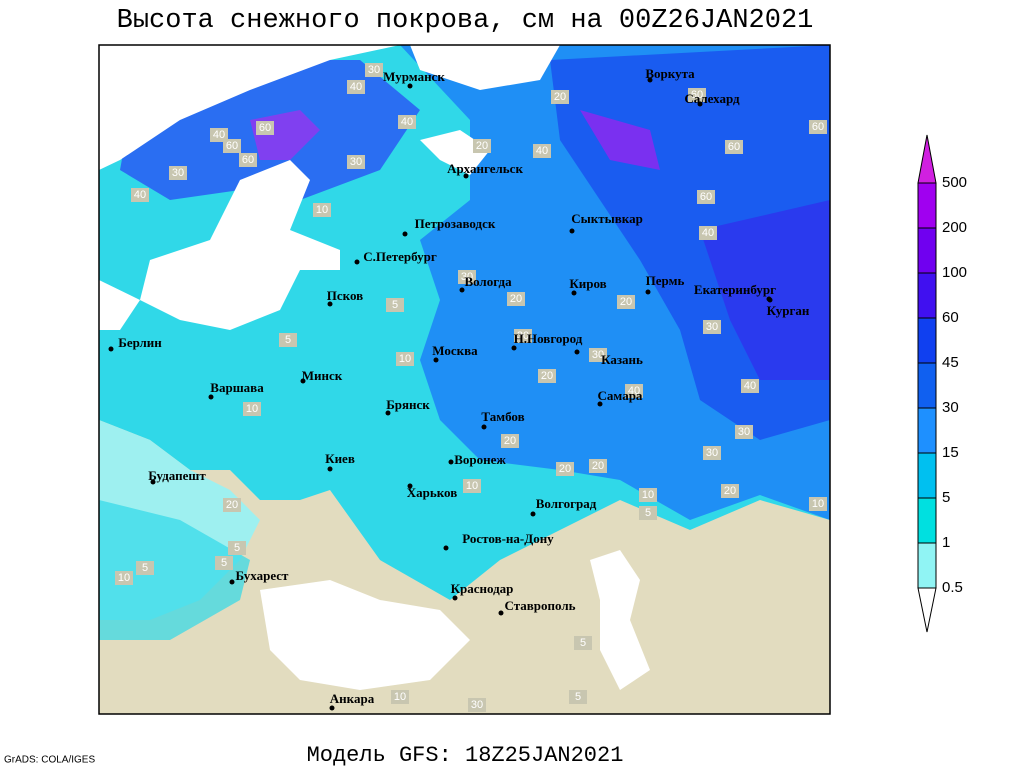 This screenshot has height=768, width=1024. Describe the element at coordinates (954, 182) in the screenshot. I see `colorbar-label: 500` at that location.